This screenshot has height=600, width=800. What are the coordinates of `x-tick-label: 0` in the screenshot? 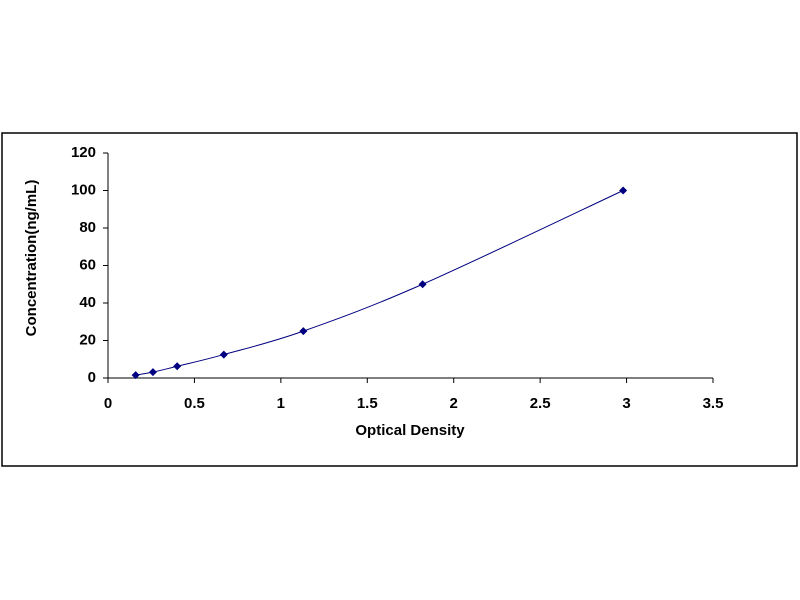 It's located at (108, 403).